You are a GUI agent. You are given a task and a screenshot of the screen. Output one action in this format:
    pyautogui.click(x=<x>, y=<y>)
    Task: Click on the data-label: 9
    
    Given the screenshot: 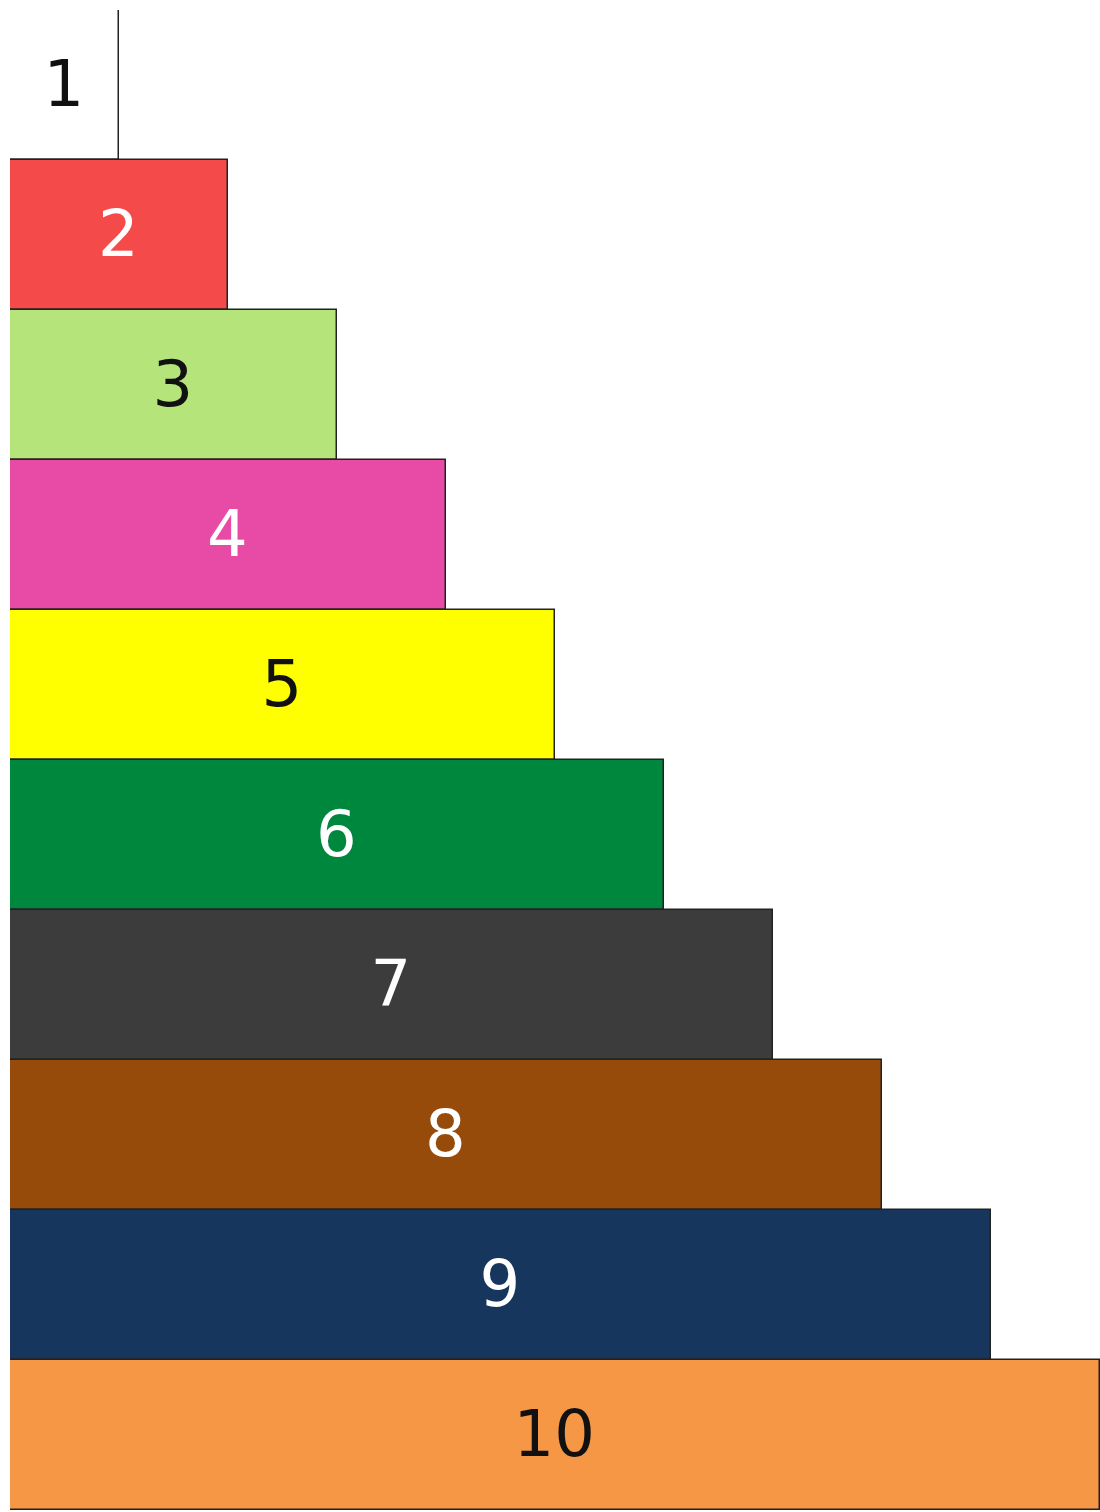 What is the action you would take?
    pyautogui.click(x=500, y=1284)
    